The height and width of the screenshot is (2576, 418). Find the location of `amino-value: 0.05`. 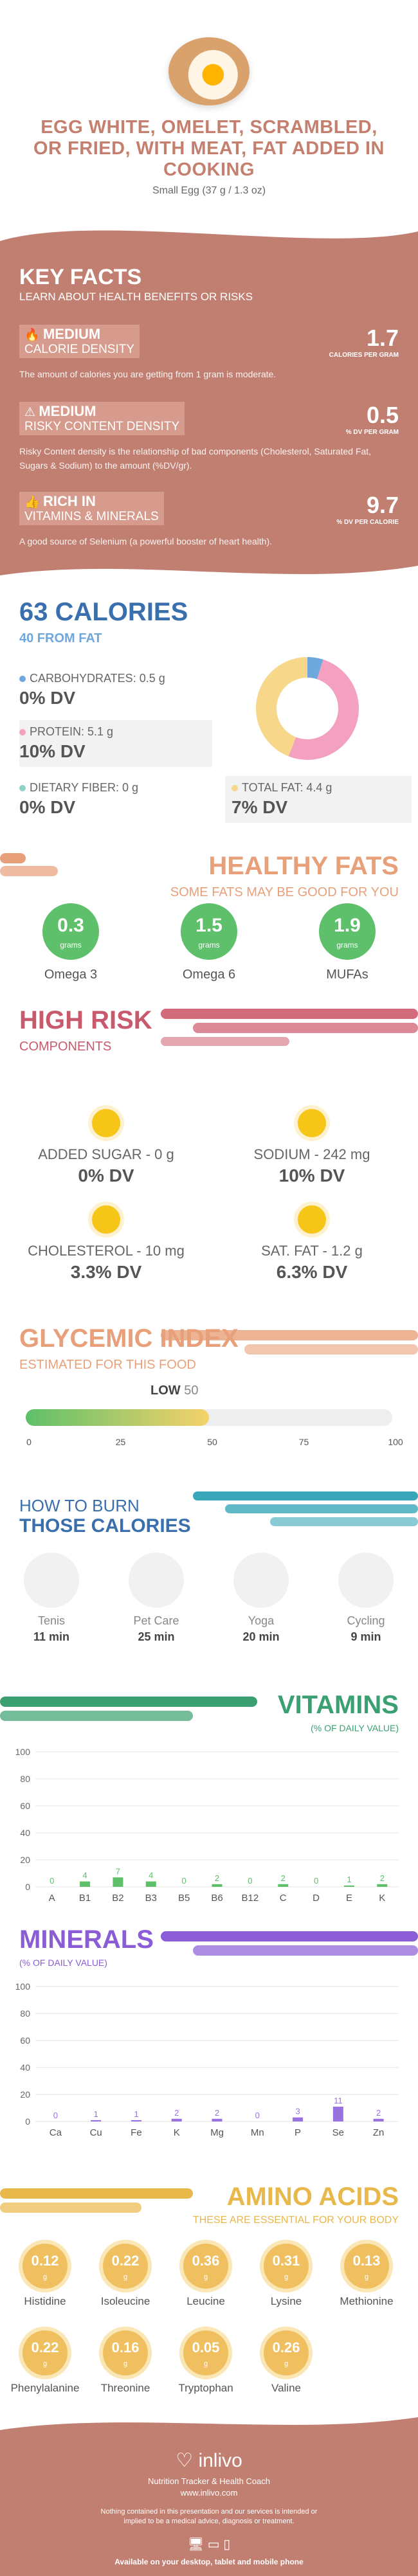

amino-value: 0.05 is located at coordinates (206, 2347).